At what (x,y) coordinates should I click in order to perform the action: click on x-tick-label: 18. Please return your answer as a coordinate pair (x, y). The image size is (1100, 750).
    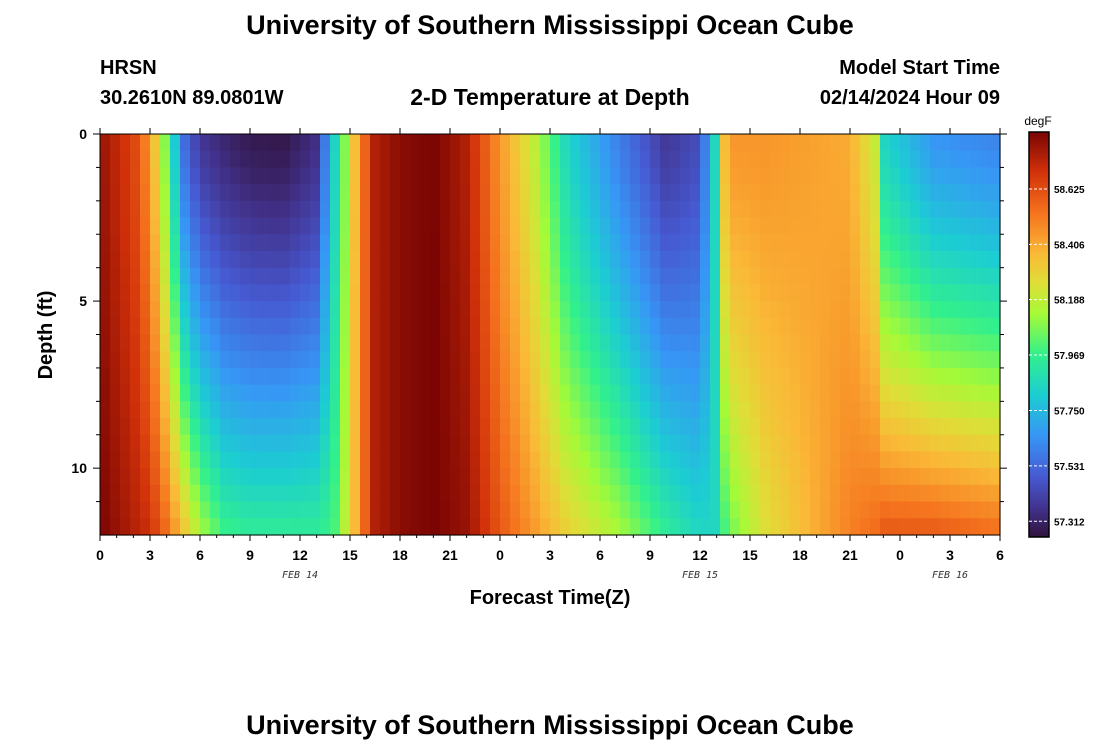
    Looking at the image, I should click on (400, 555).